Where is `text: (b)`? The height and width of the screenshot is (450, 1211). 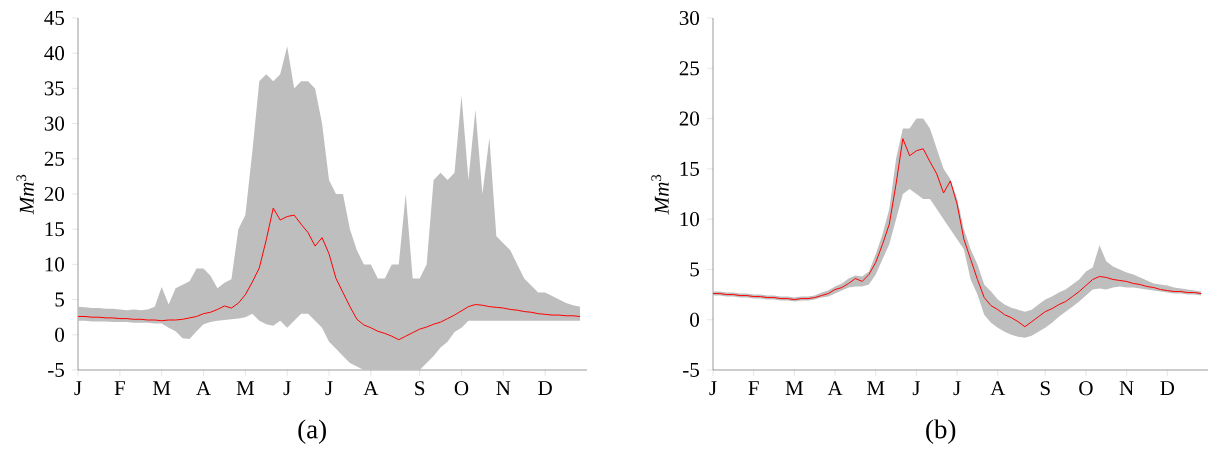
text: (b) is located at coordinates (941, 431).